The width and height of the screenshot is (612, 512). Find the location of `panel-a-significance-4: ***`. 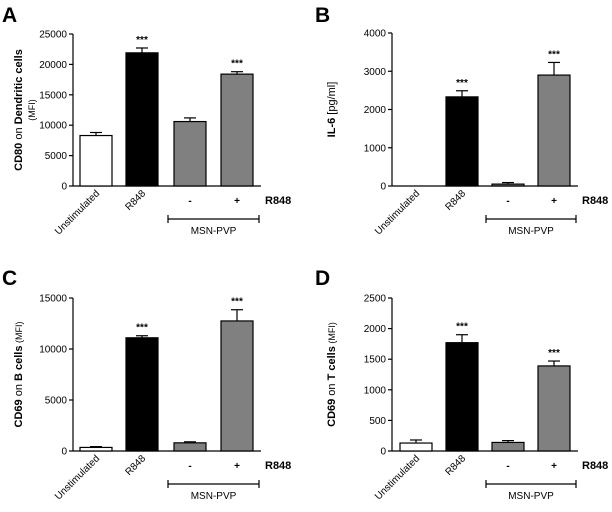

panel-a-significance-4: *** is located at coordinates (237, 64).